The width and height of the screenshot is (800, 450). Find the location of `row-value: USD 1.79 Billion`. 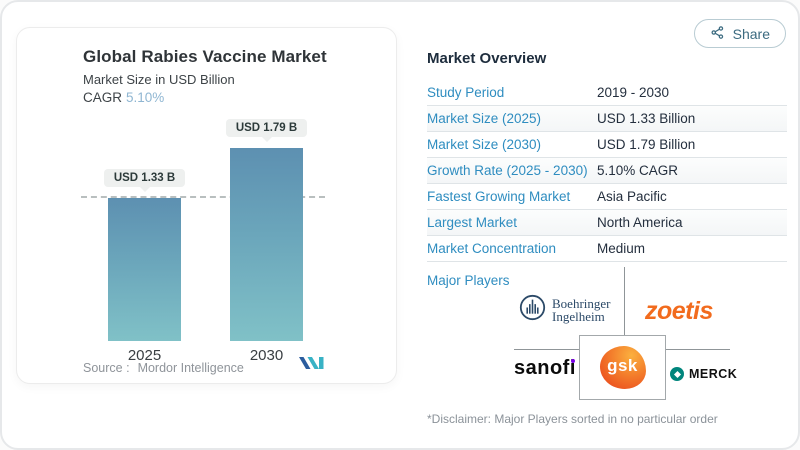

row-value: USD 1.79 Billion is located at coordinates (646, 144).